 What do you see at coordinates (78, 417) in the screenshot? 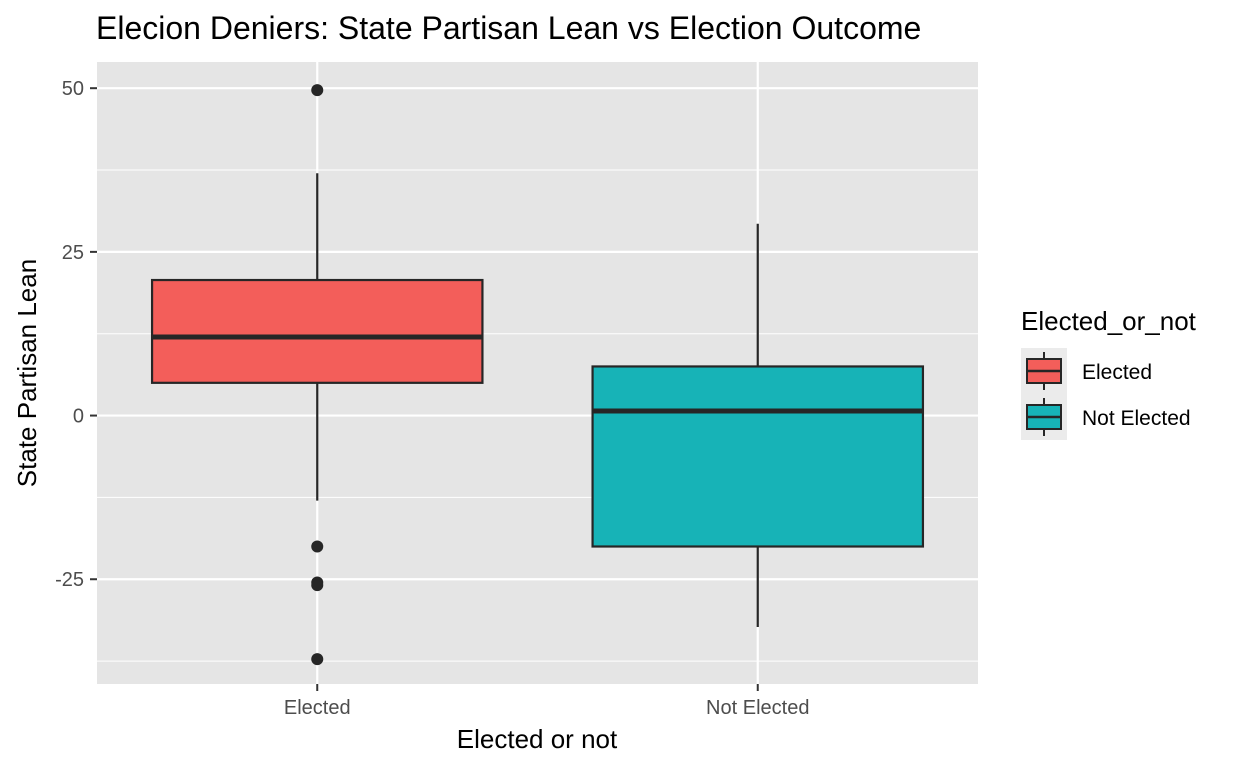
I see `y-tick-label: 0` at bounding box center [78, 417].